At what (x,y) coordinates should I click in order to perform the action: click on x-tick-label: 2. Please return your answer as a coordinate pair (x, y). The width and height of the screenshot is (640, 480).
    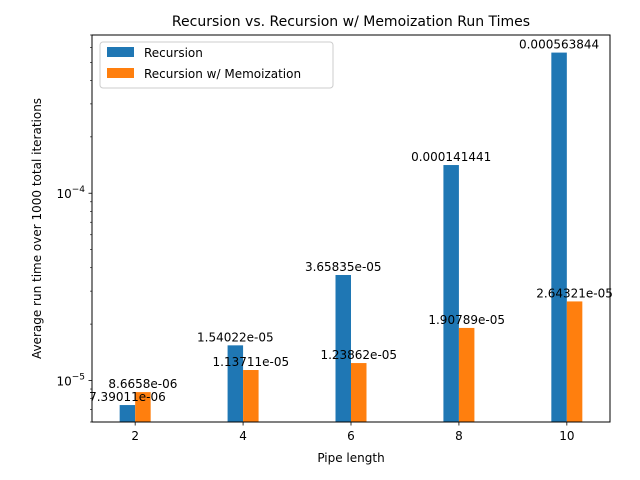
    Looking at the image, I should click on (135, 436).